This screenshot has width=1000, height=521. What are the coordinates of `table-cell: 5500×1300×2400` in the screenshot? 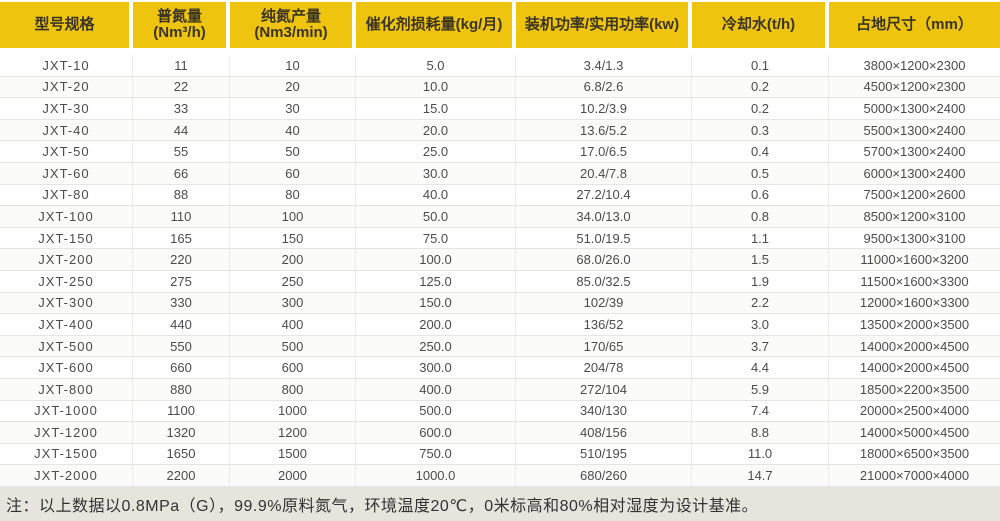 It's located at (914, 130).